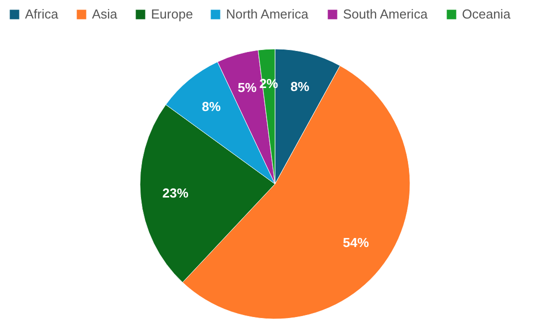  What do you see at coordinates (175, 192) in the screenshot?
I see `data-label: 23%` at bounding box center [175, 192].